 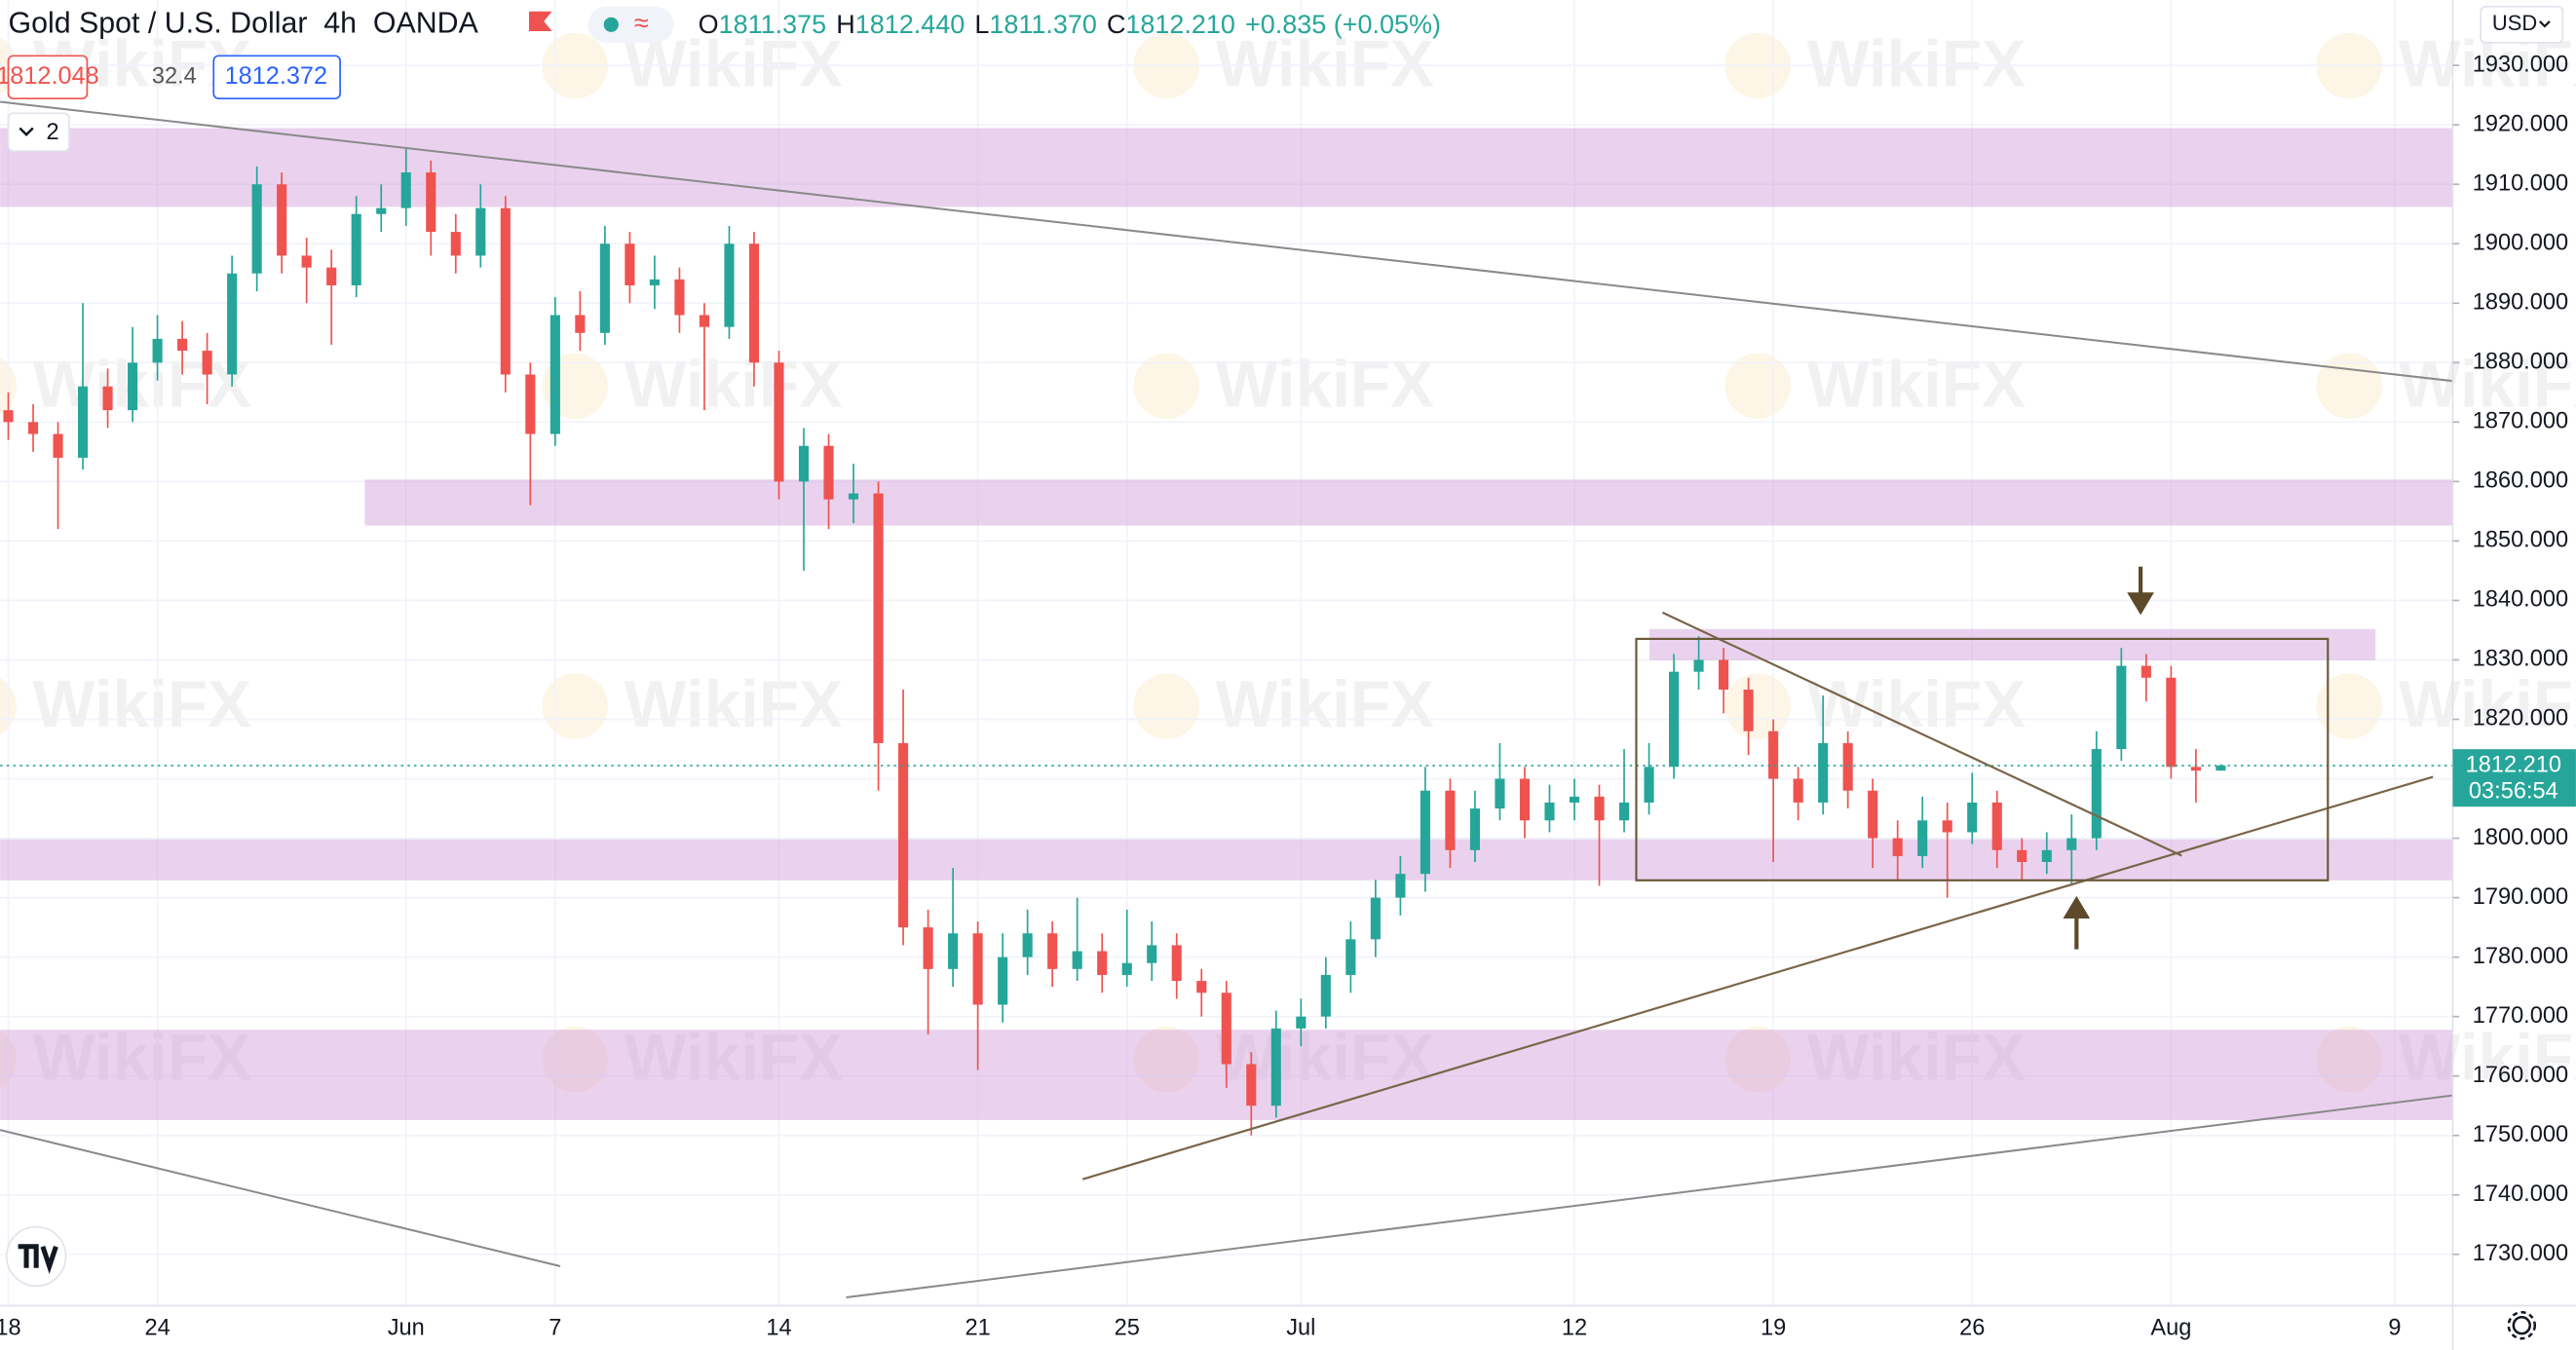 I want to click on x-tick-label: 19, so click(x=1773, y=1327).